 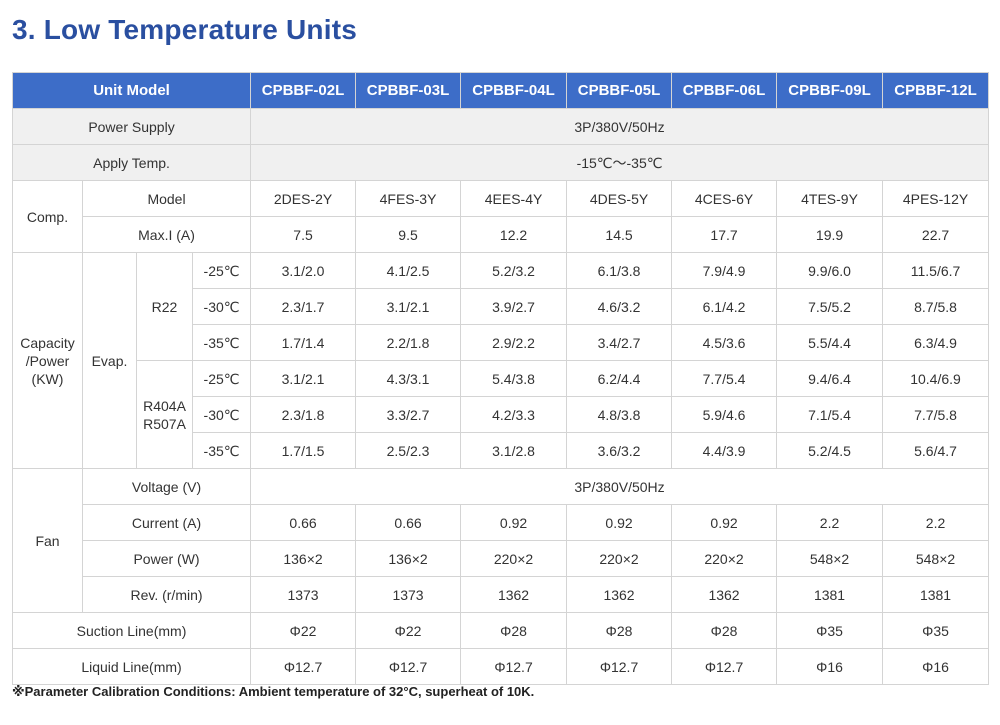 I want to click on value-cell: 2DES-2Y, so click(x=303, y=198).